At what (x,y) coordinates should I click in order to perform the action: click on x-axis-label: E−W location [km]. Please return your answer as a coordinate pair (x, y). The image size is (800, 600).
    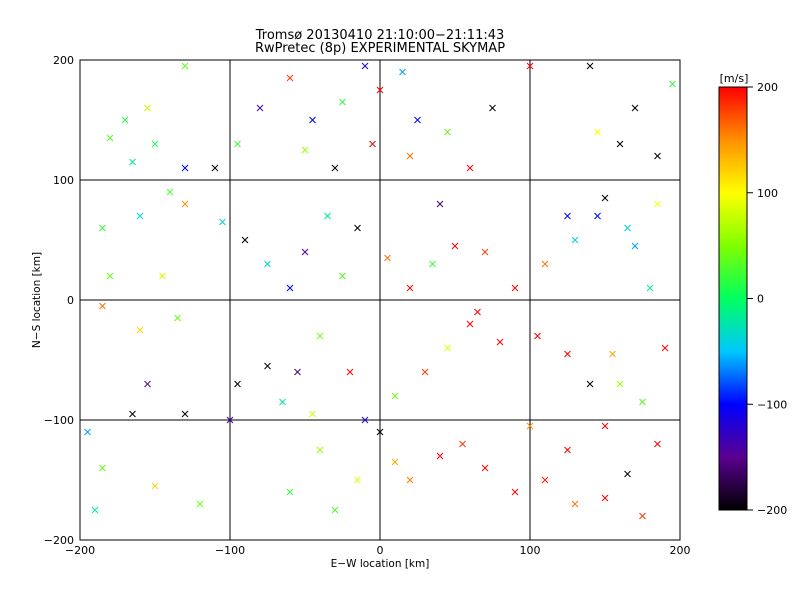
    Looking at the image, I should click on (380, 564).